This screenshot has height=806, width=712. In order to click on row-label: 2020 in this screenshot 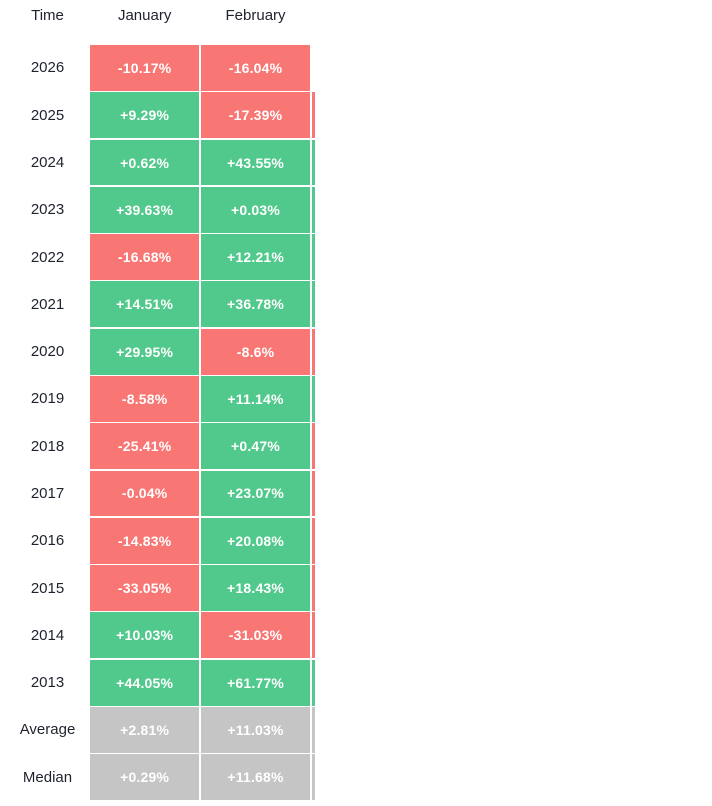, I will do `click(47, 352)`.